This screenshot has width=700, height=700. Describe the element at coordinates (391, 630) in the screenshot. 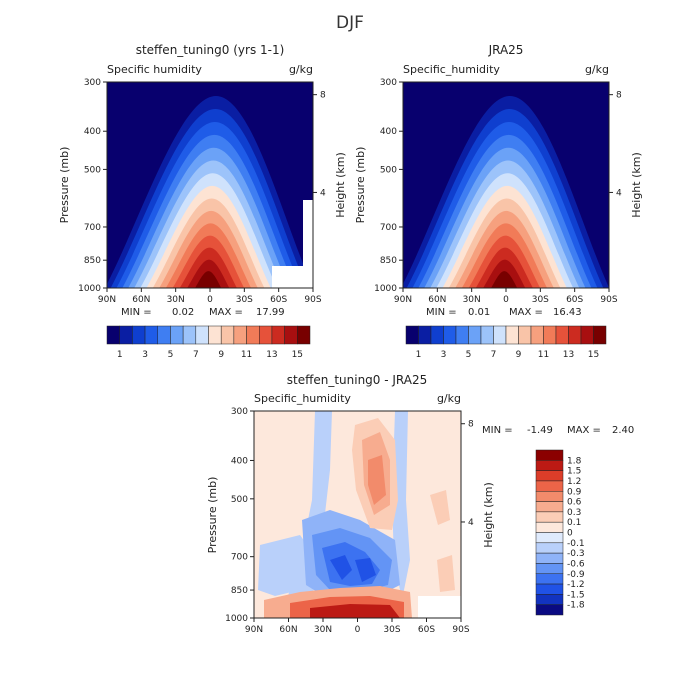

I see `panel-difference-xtick-label: 30S` at that location.